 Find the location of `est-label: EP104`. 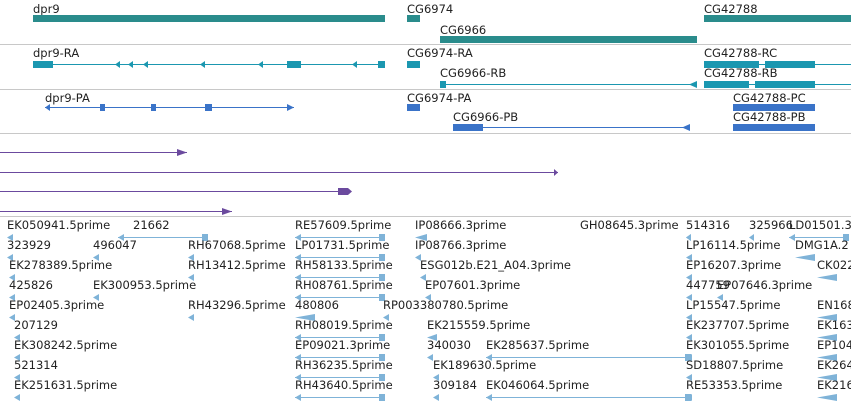

est-label: EP104 is located at coordinates (834, 345).